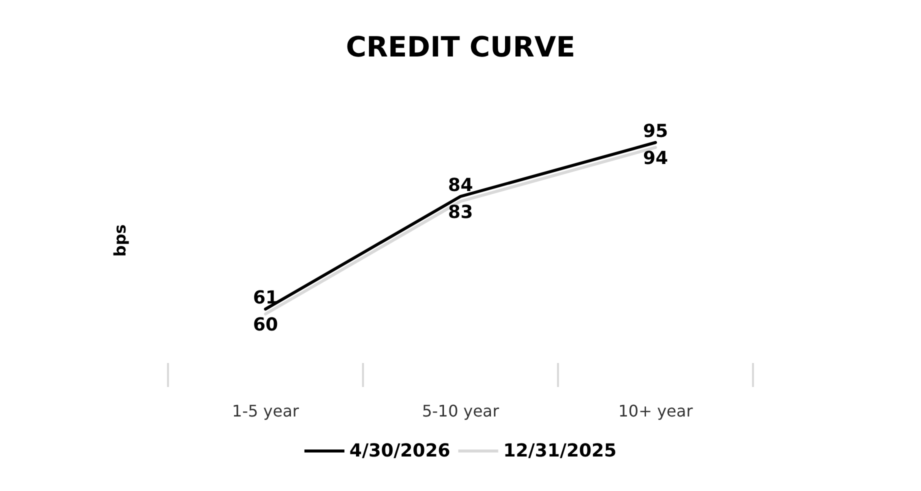 The width and height of the screenshot is (921, 491). I want to click on legend-label: 4/30/2026, so click(399, 451).